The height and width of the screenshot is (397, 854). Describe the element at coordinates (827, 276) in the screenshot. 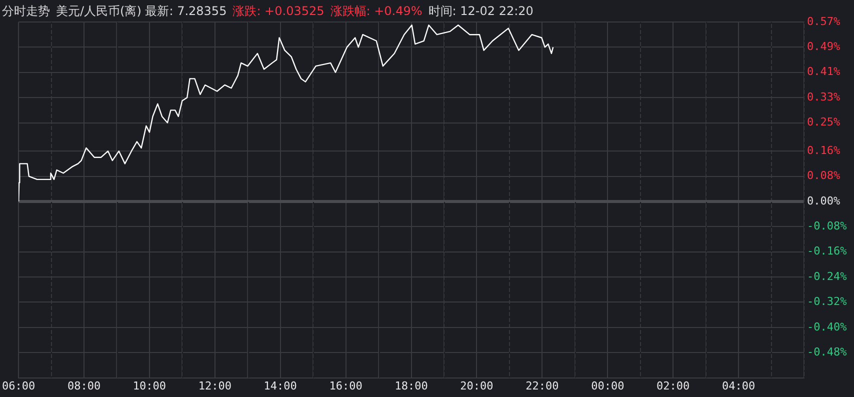

I see `y-tick-label: -0.24%` at that location.